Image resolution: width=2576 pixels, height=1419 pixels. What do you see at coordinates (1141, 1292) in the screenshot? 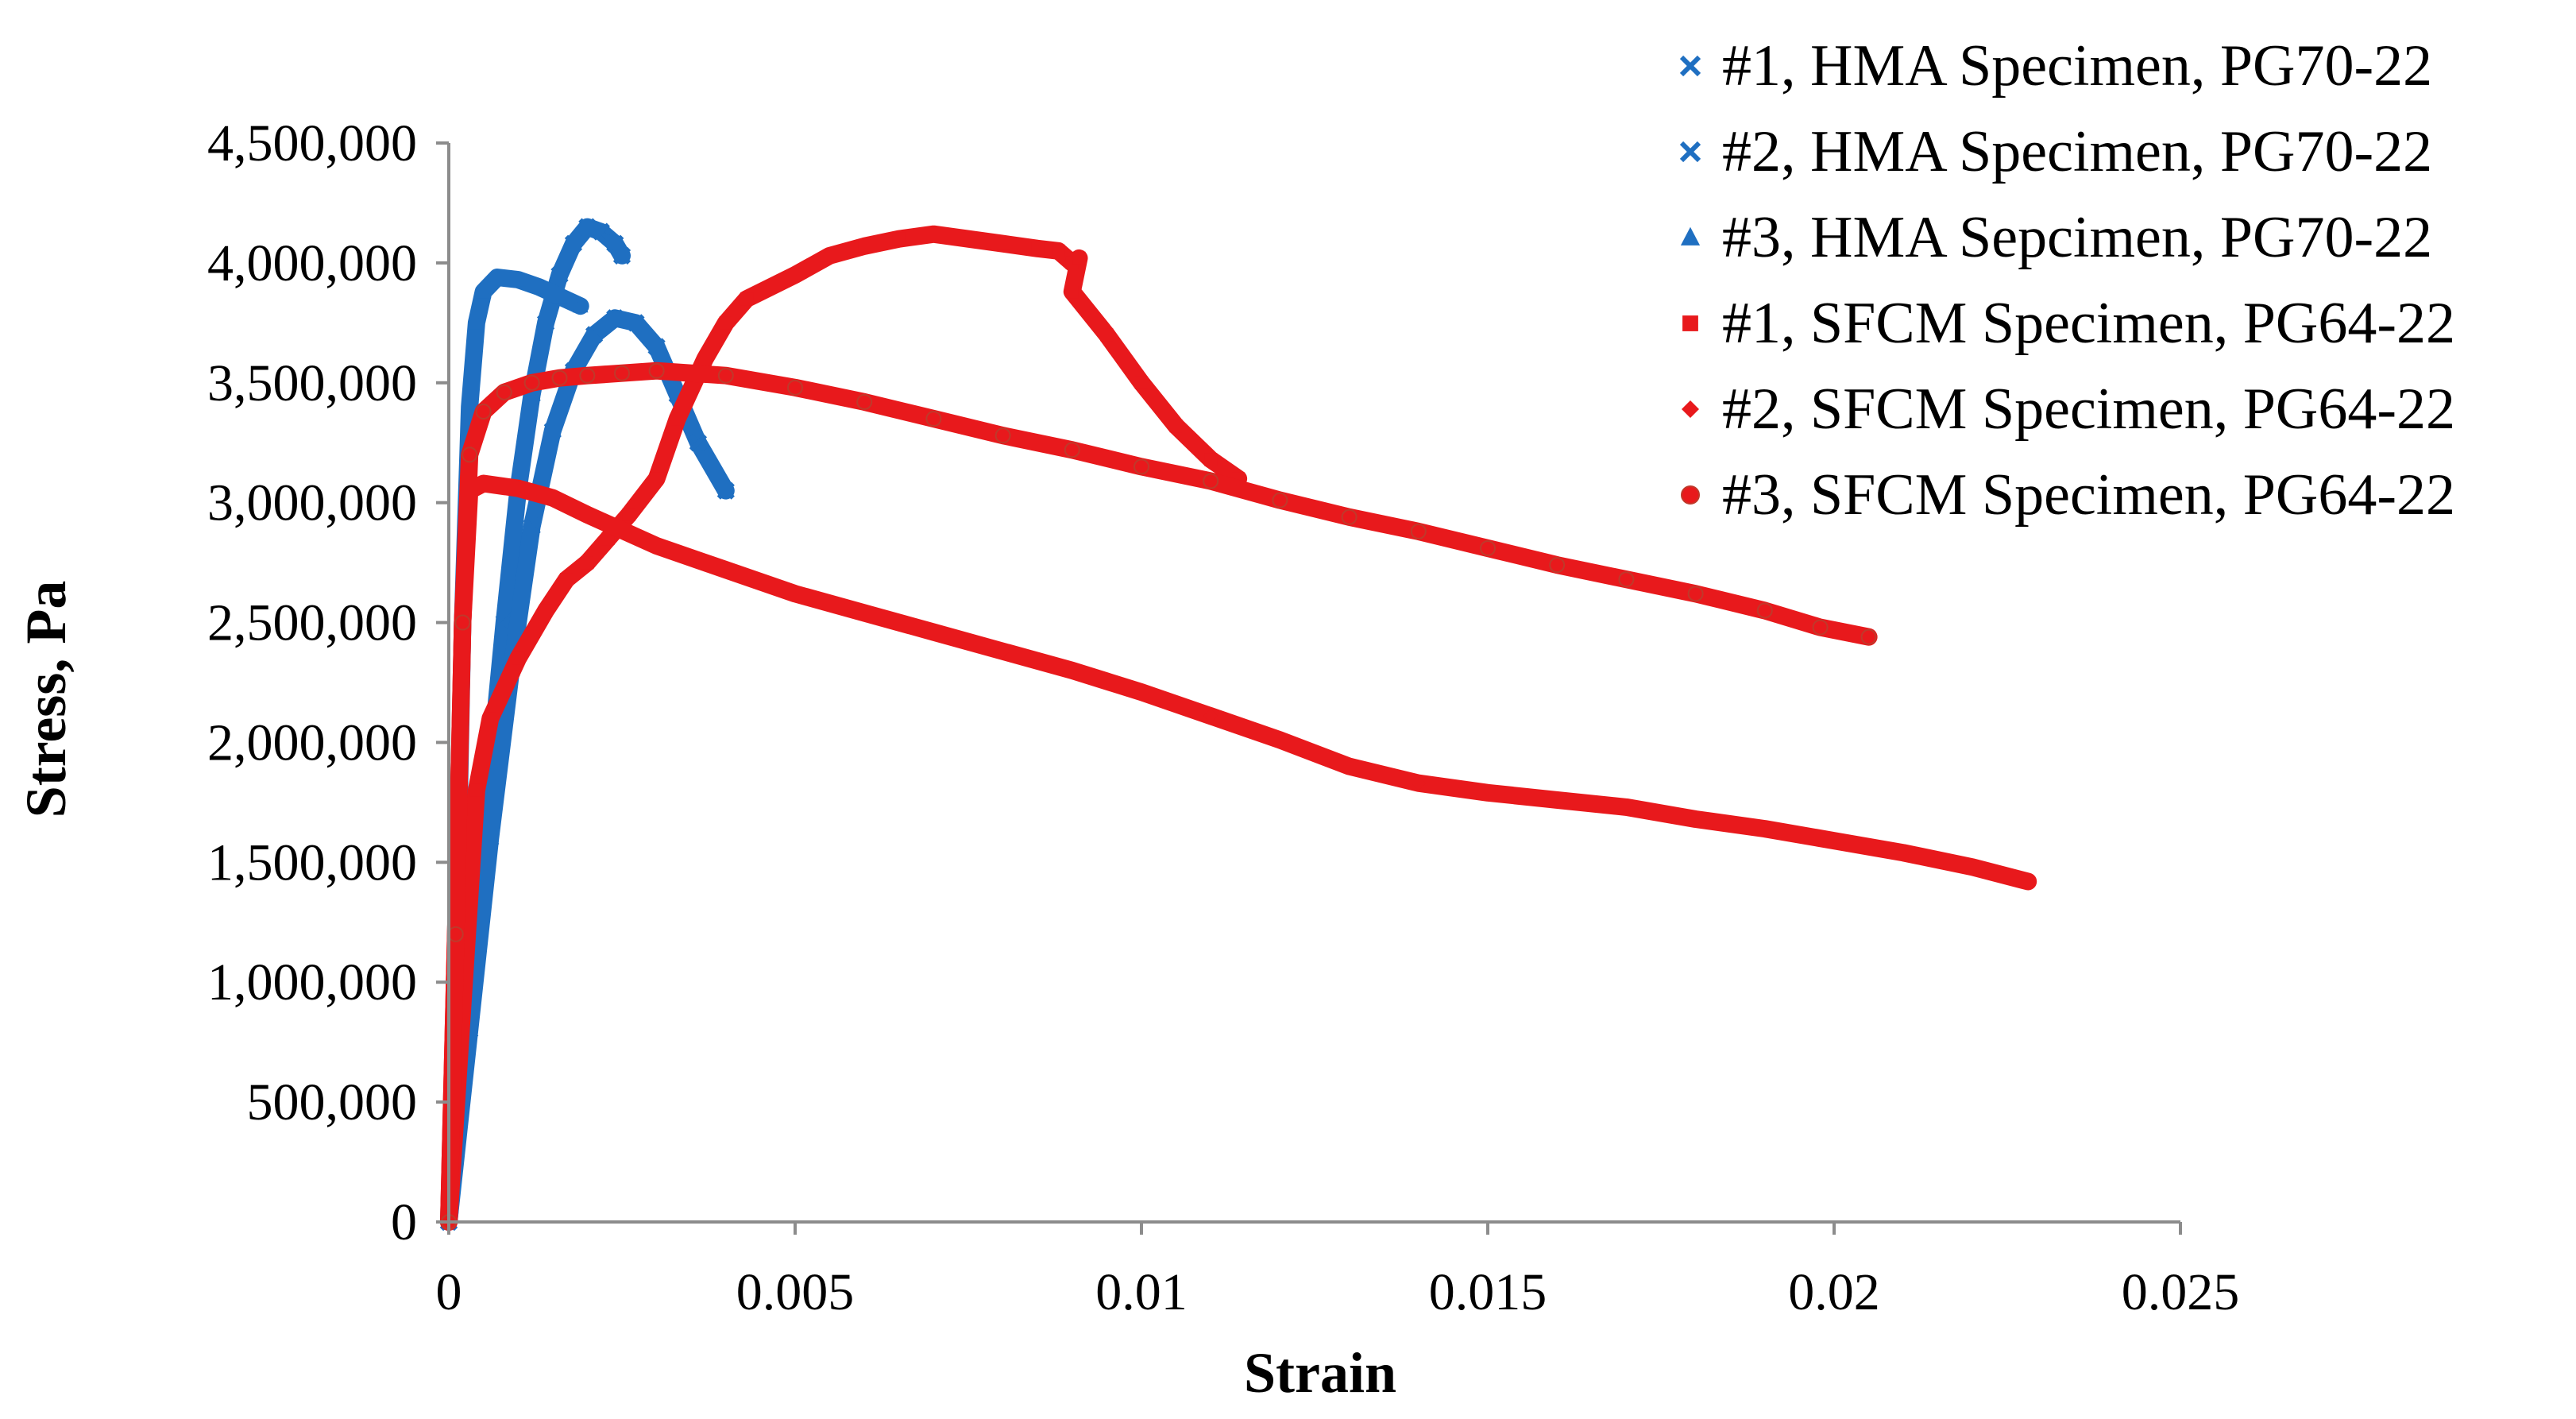
I see `x-tick-label: 0.01` at bounding box center [1141, 1292].